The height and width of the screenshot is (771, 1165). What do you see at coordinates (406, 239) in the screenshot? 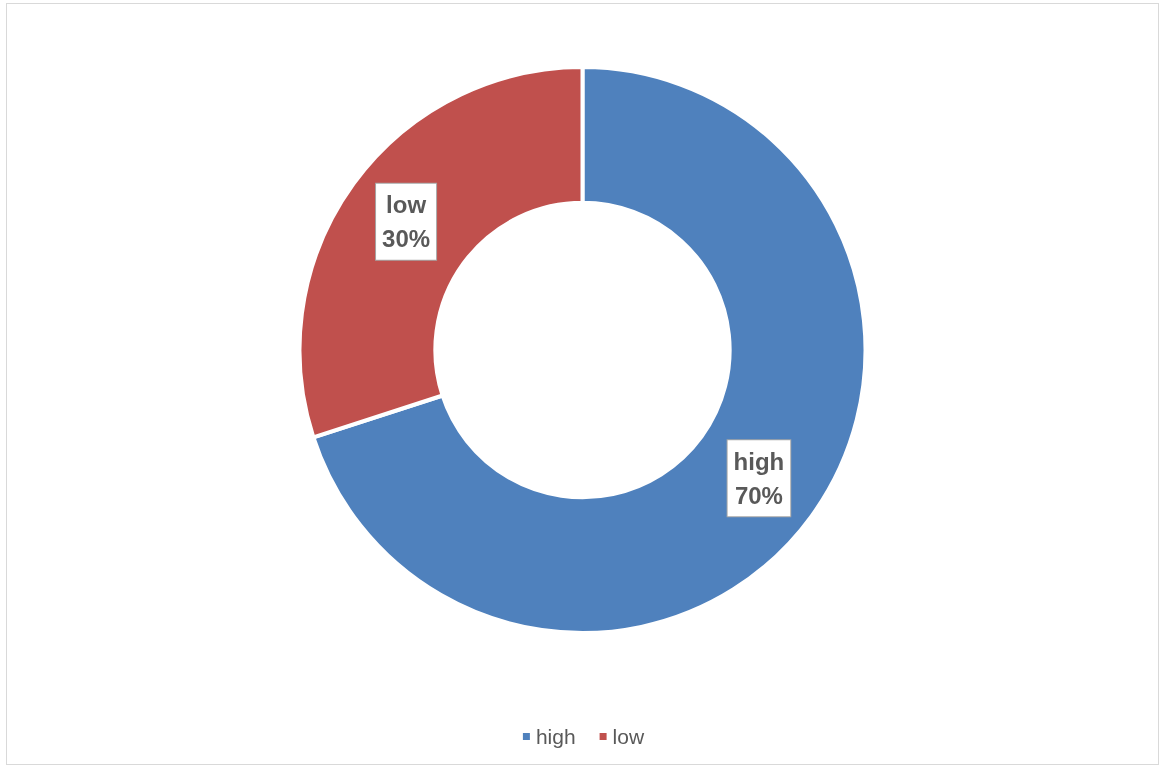
I see `data-label: 30%` at bounding box center [406, 239].